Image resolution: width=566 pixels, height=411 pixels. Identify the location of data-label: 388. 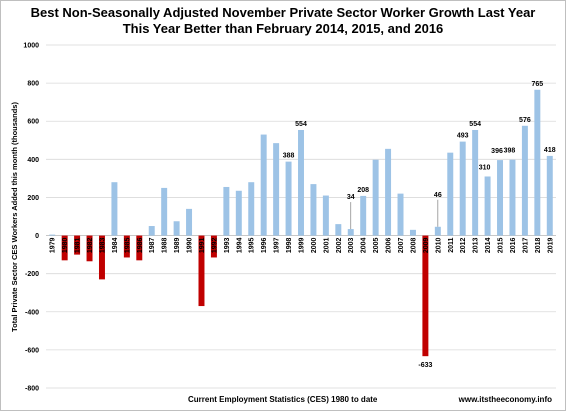
(289, 156).